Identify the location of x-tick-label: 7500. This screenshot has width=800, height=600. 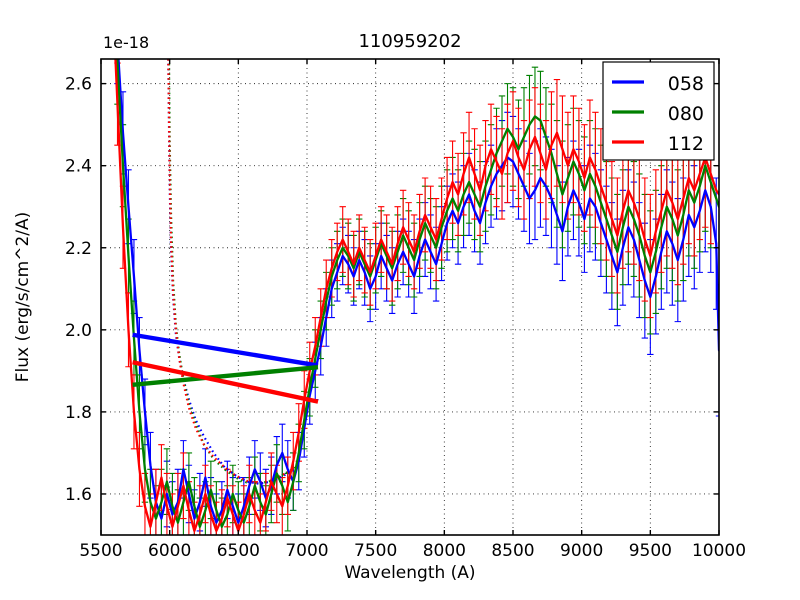
(375, 551).